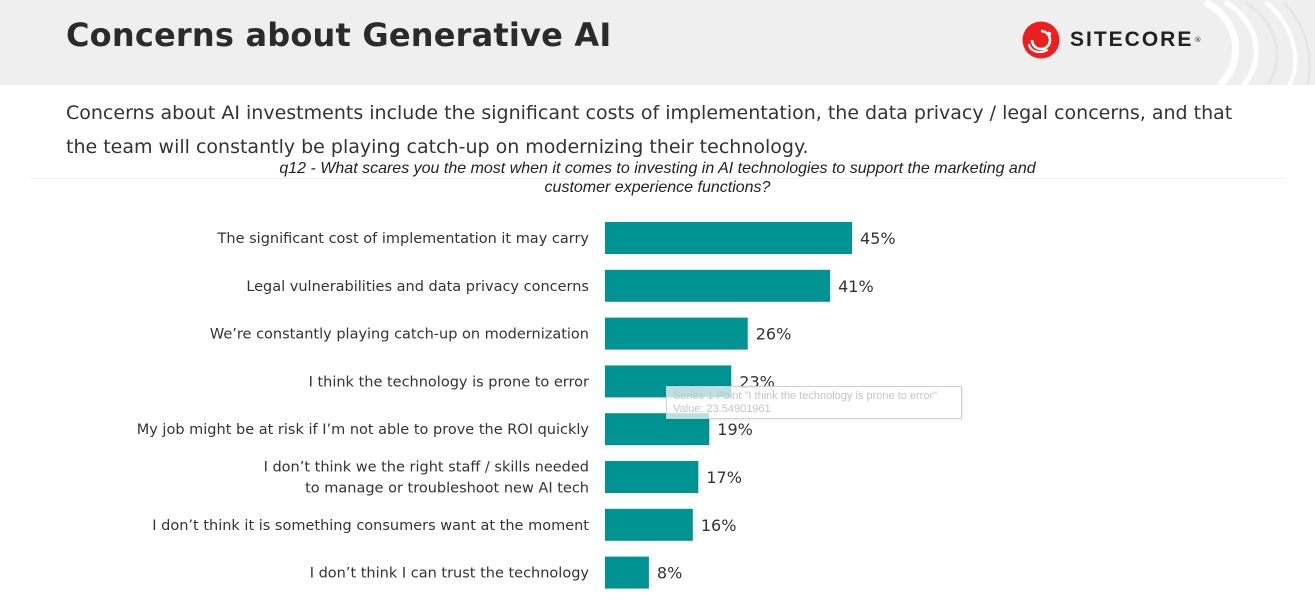 Image resolution: width=1315 pixels, height=601 pixels. I want to click on header-band, so click(657, 42).